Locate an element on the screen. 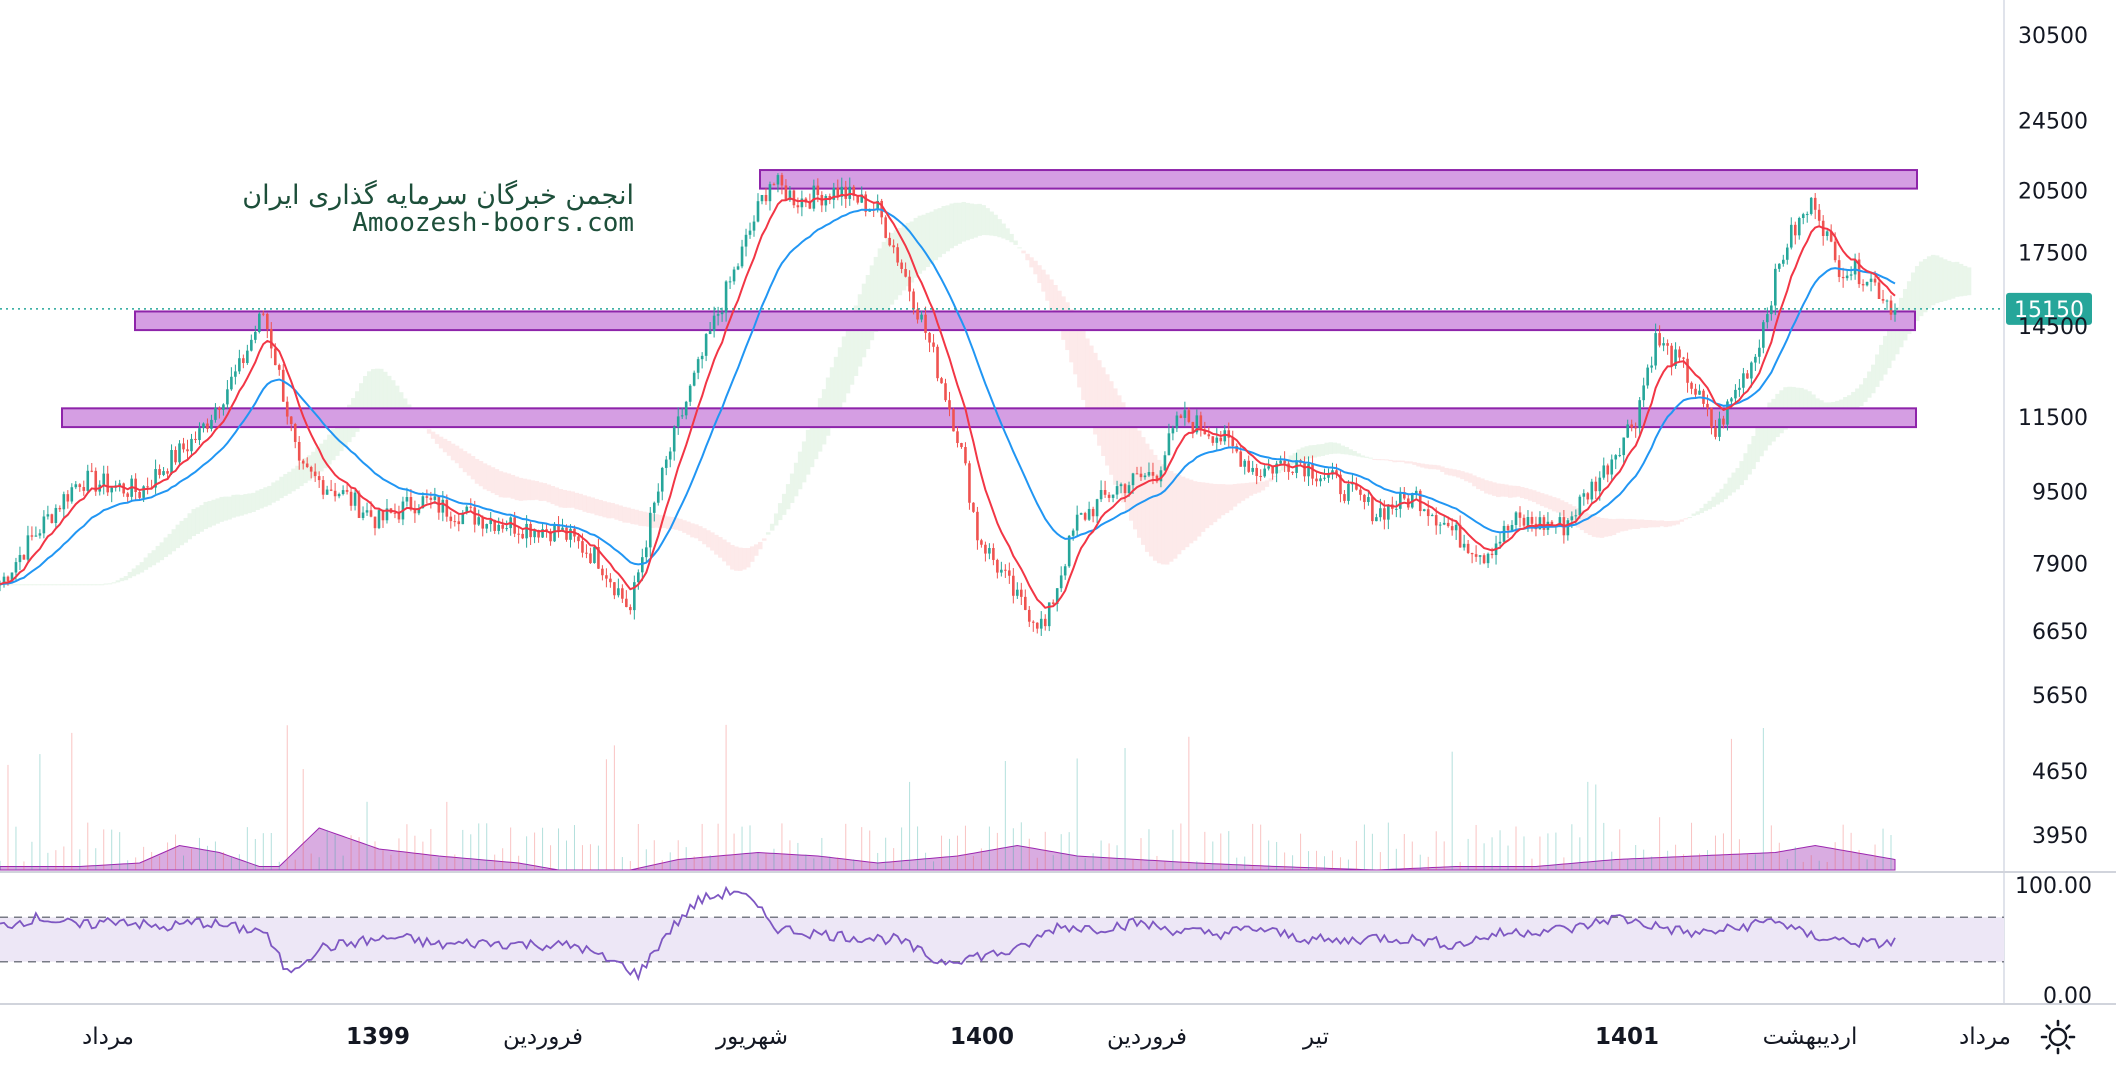 Image resolution: width=2116 pixels, height=1066 pixels. watermark-site: Amoozesh-boors.com is located at coordinates (493, 223).